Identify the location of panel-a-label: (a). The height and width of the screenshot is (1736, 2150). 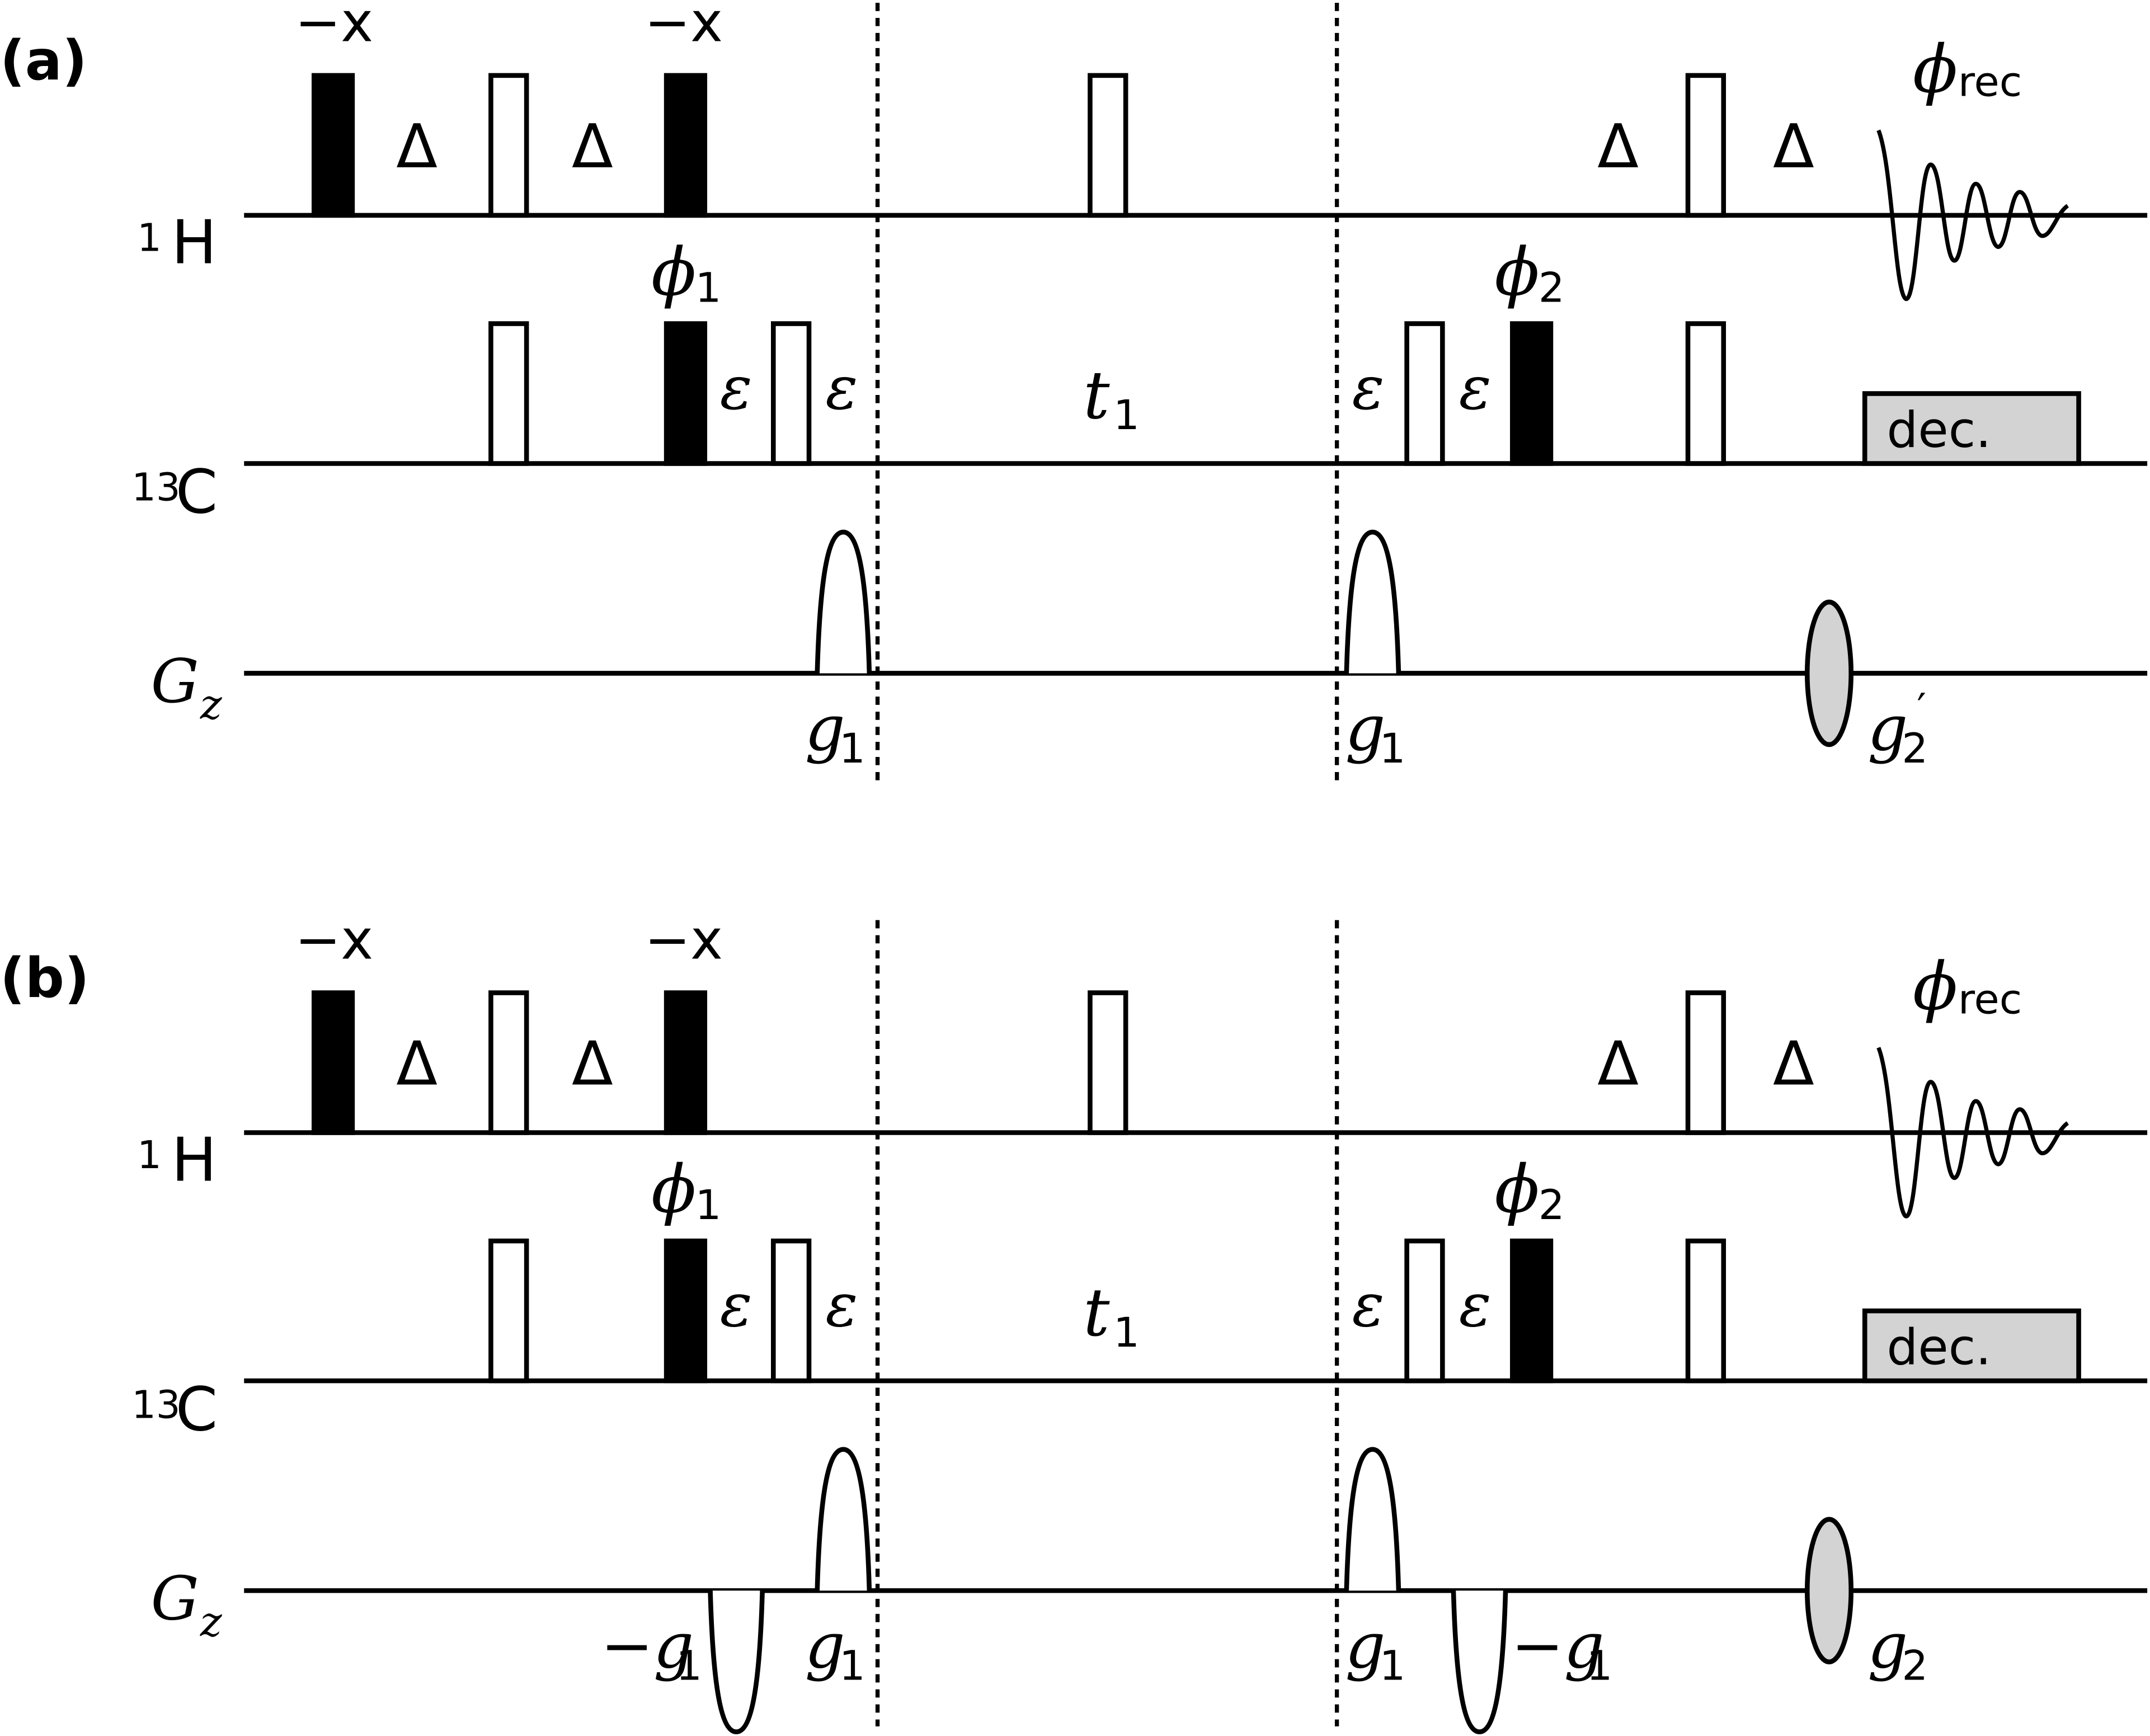
(44, 61).